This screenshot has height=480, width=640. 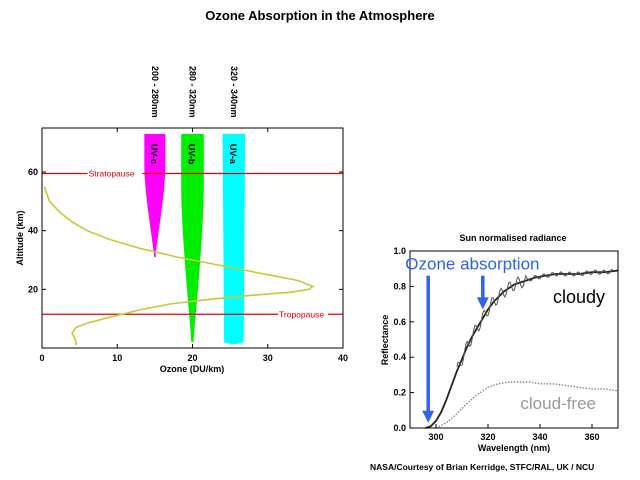 What do you see at coordinates (591, 437) in the screenshot?
I see `x-tick-label-right: 360` at bounding box center [591, 437].